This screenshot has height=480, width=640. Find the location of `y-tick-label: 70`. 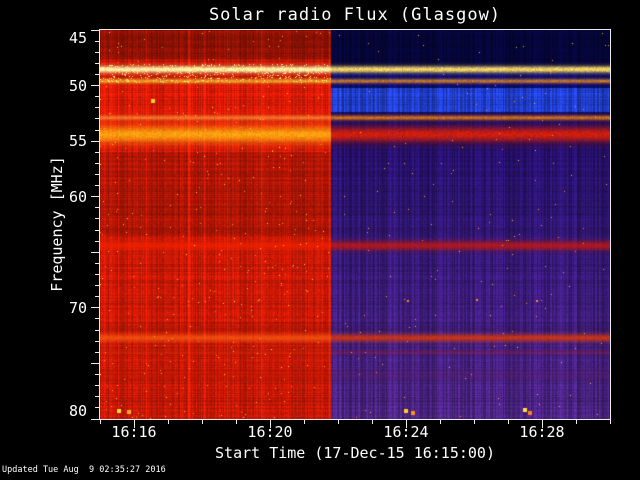

y-tick-label: 70 is located at coordinates (77, 307).